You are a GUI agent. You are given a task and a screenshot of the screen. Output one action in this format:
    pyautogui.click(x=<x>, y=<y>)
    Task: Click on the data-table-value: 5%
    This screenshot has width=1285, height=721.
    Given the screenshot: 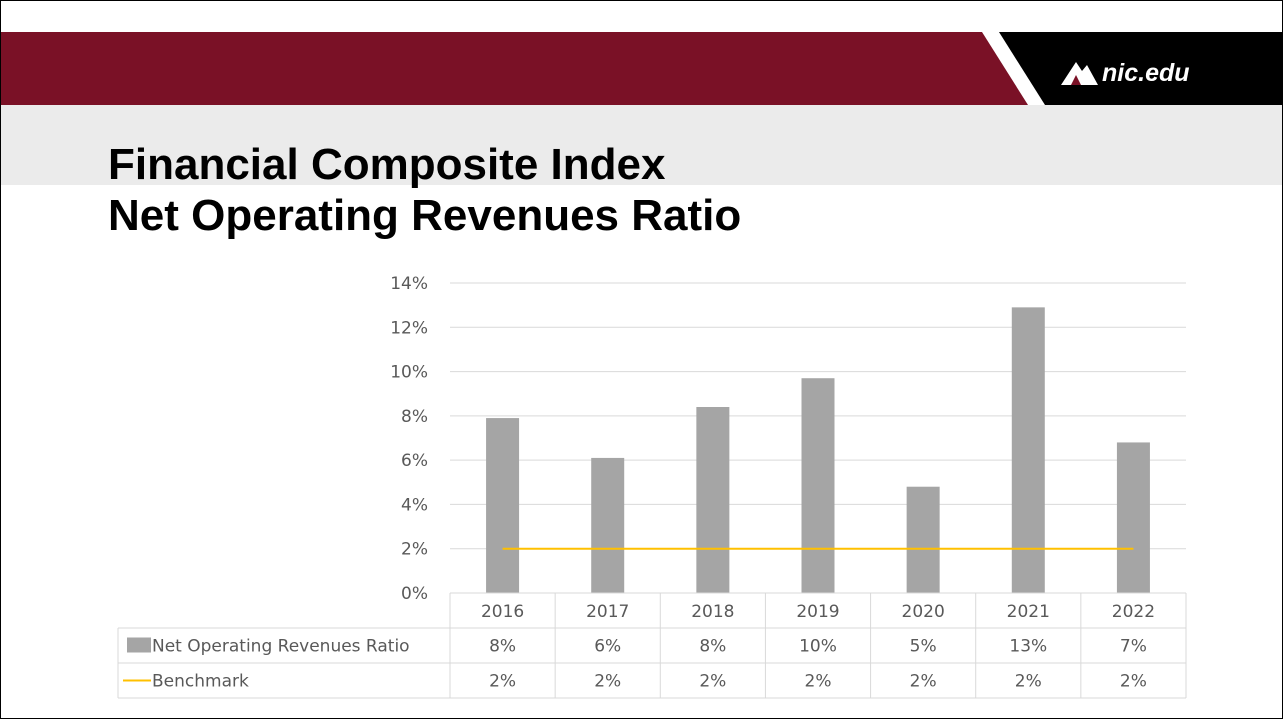 What is the action you would take?
    pyautogui.click(x=923, y=647)
    